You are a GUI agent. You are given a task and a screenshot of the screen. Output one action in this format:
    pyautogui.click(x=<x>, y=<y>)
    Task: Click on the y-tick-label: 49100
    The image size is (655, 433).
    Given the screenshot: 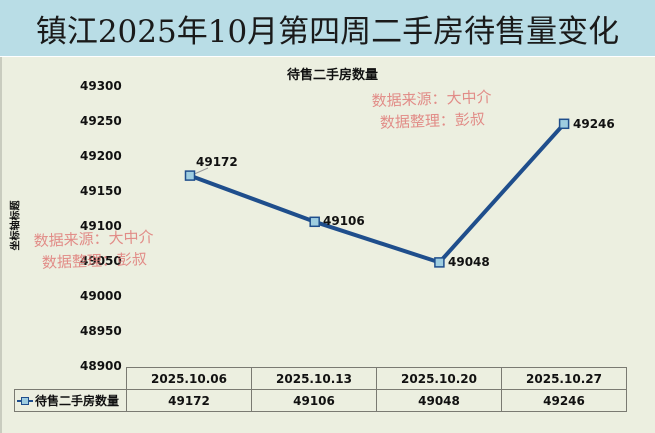 What is the action you would take?
    pyautogui.click(x=101, y=226)
    